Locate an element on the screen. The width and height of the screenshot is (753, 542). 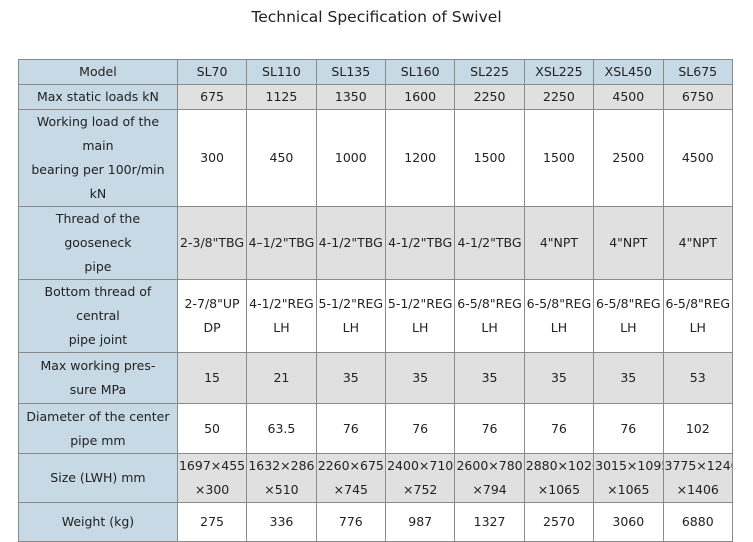
spec-cell: 2570 is located at coordinates (559, 522).